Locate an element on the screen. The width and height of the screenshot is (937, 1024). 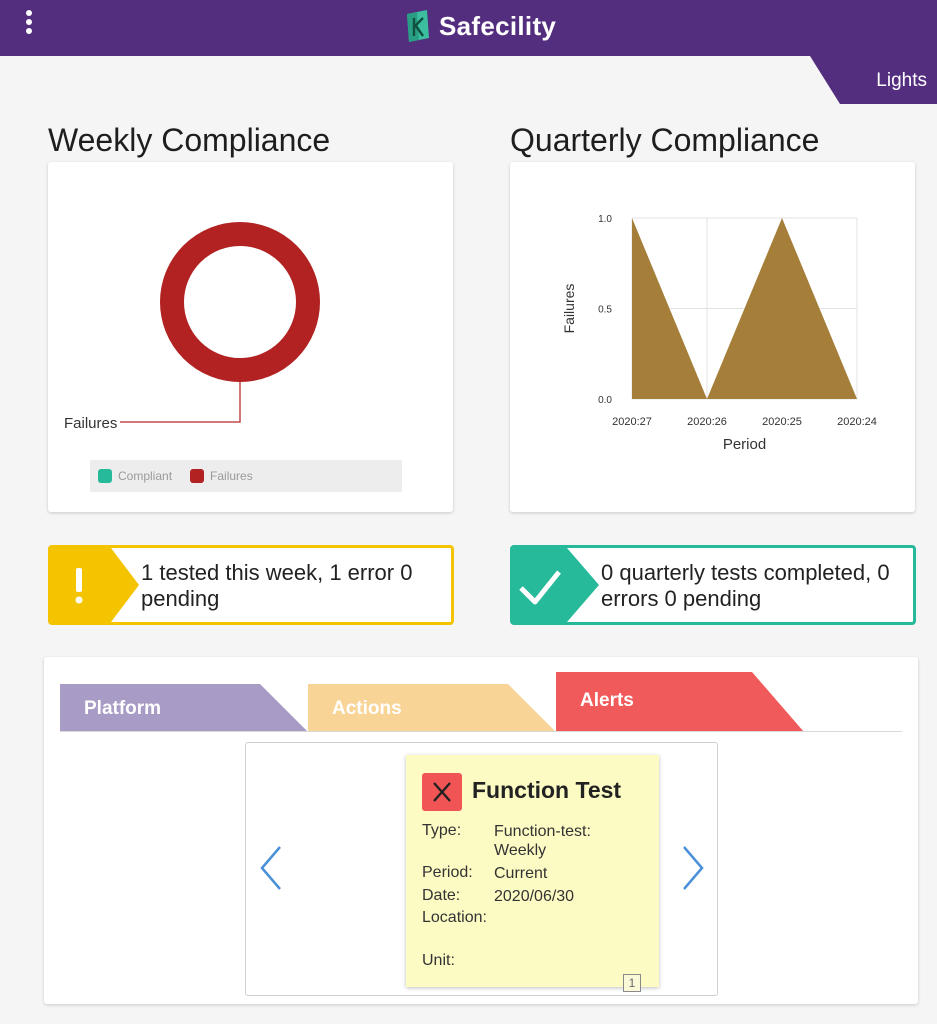
next-arrow-icon is located at coordinates (692, 868).